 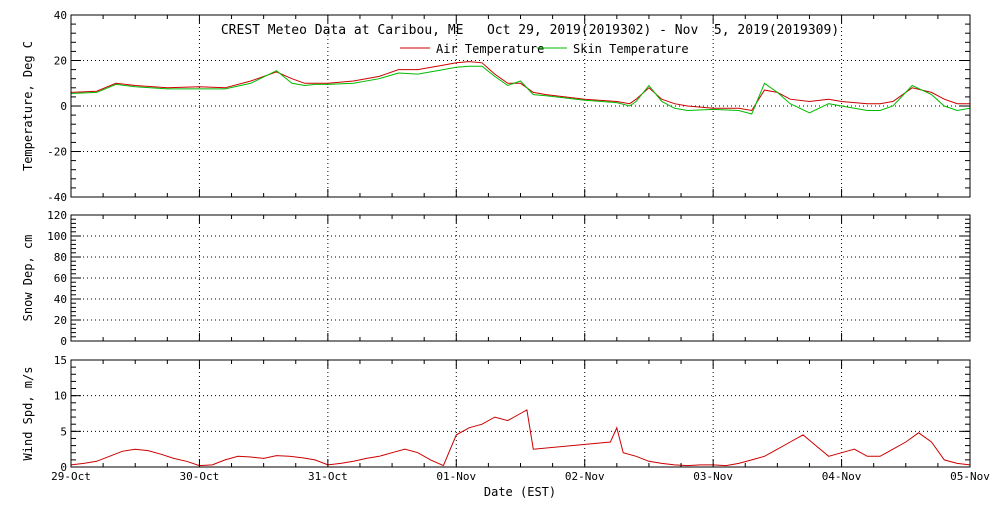 What do you see at coordinates (28, 106) in the screenshot?
I see `y-axis-title: Temperature, Deg C` at bounding box center [28, 106].